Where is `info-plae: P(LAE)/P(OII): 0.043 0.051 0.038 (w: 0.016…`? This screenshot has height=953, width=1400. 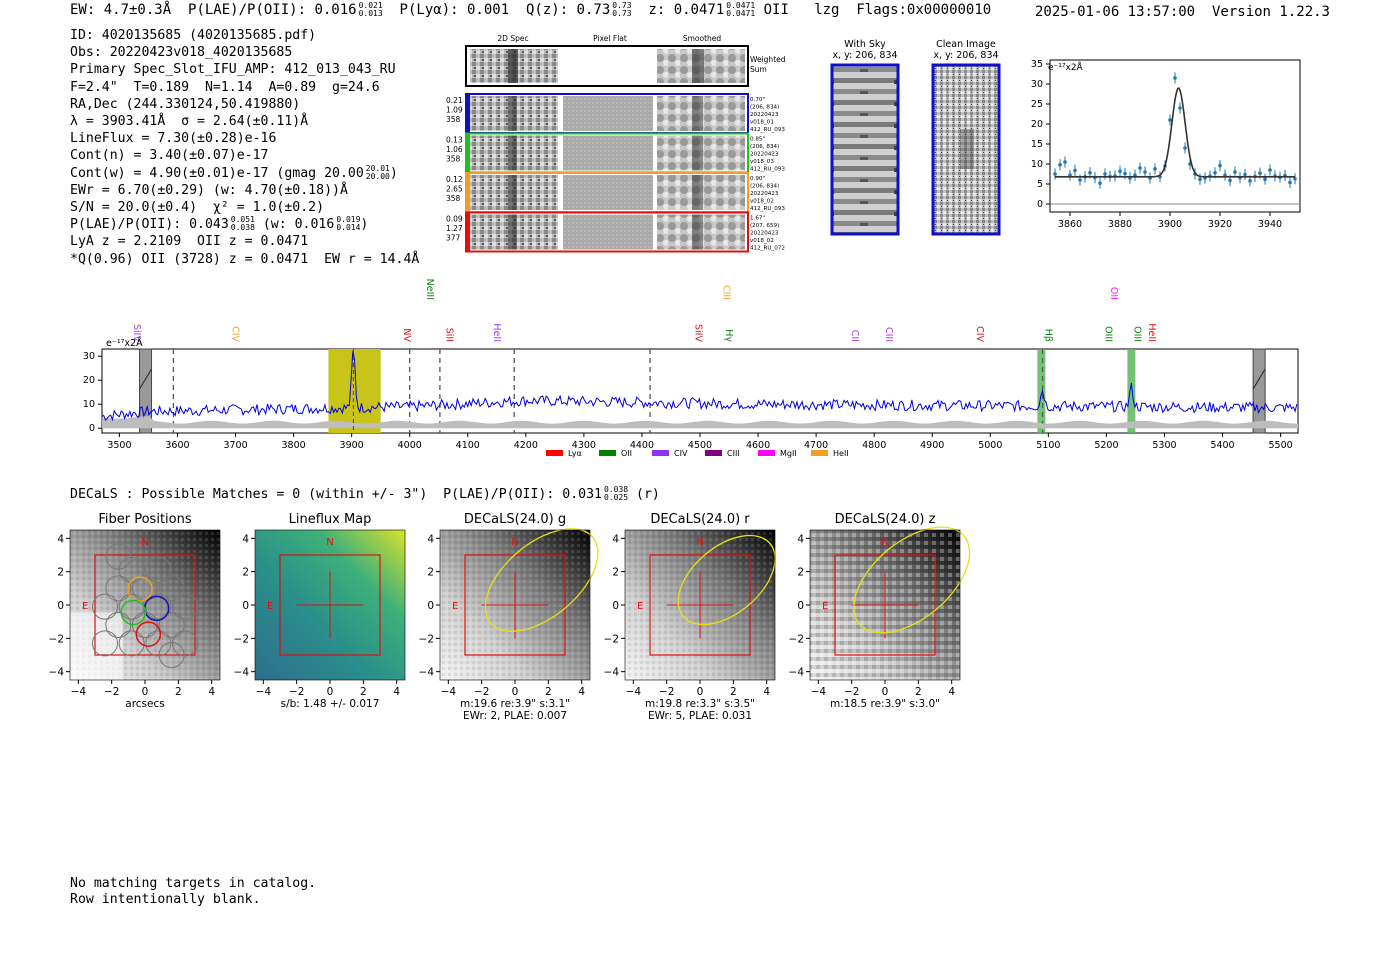
info-plae: P(LAE)/P(OII): 0.043 0.051 0.038 (w: 0.016… is located at coordinates (219, 224).